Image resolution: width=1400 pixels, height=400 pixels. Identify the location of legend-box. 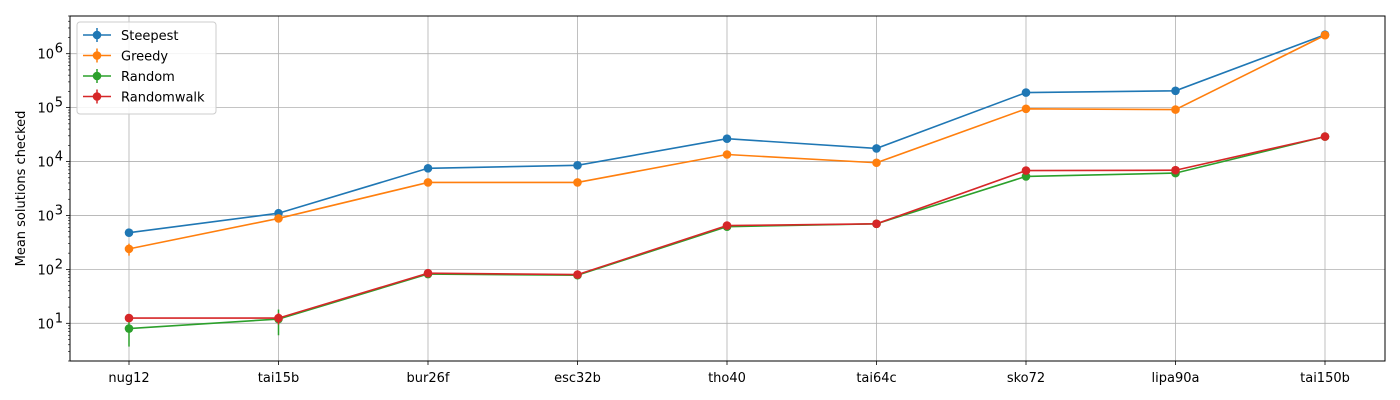
(146, 68).